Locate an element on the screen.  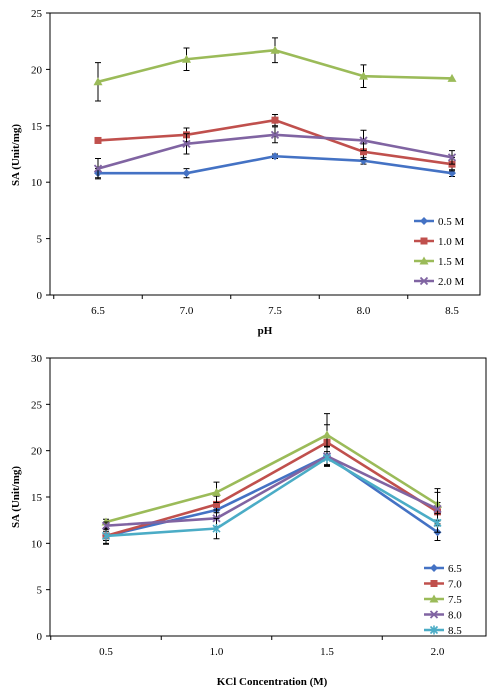
legend-item: 6.5 is located at coordinates (443, 569).